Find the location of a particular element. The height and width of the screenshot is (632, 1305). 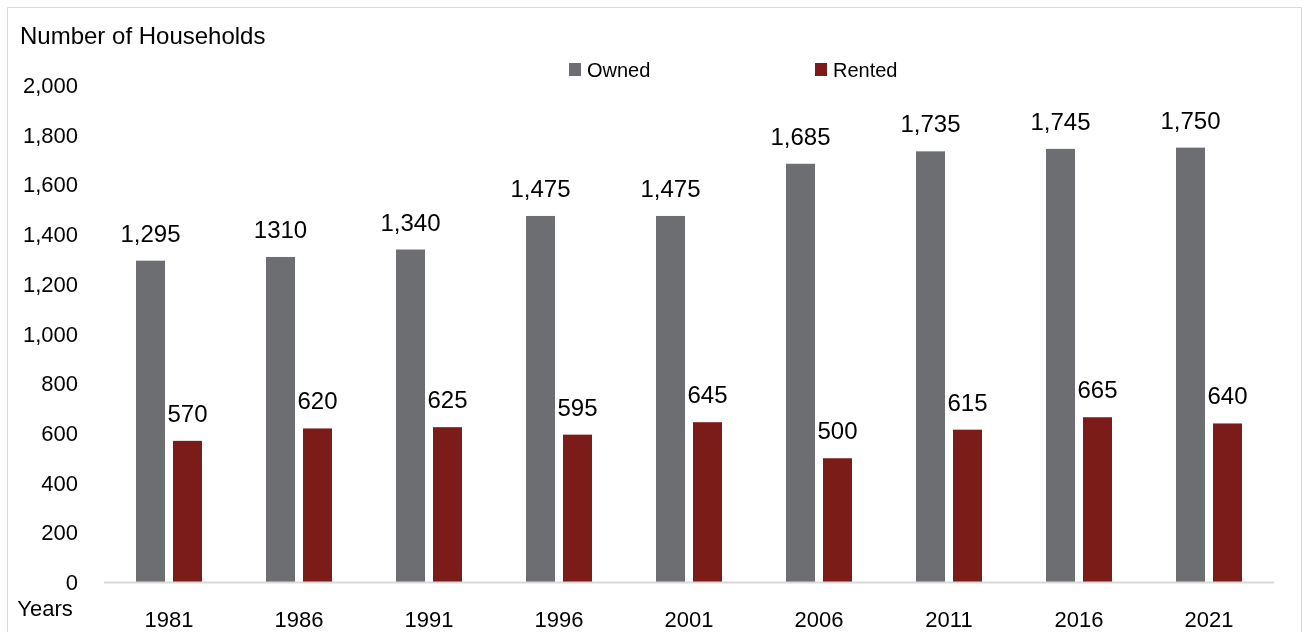

x-tick-label: 2006 is located at coordinates (819, 619).